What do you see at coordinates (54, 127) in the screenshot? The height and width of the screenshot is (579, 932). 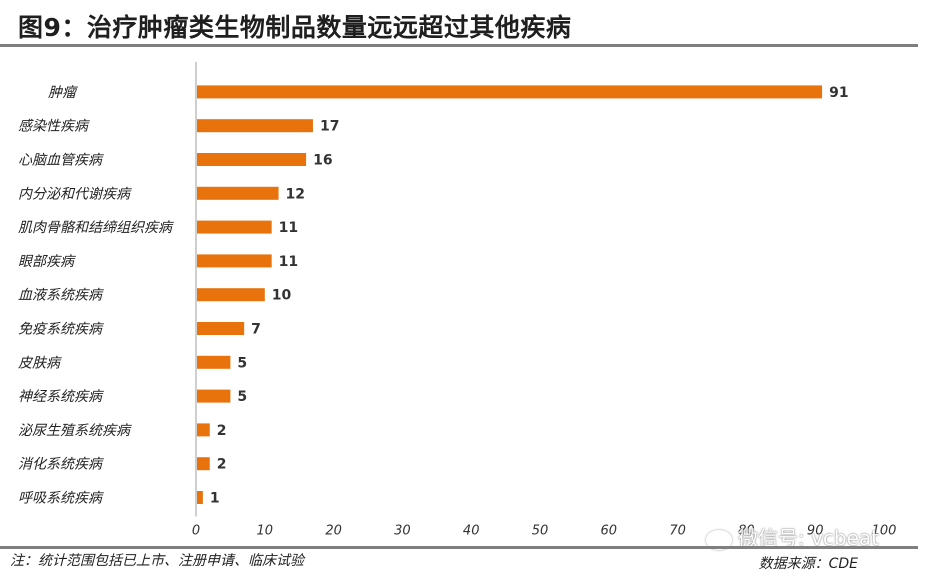 I see `category-label: 感染性疾病` at bounding box center [54, 127].